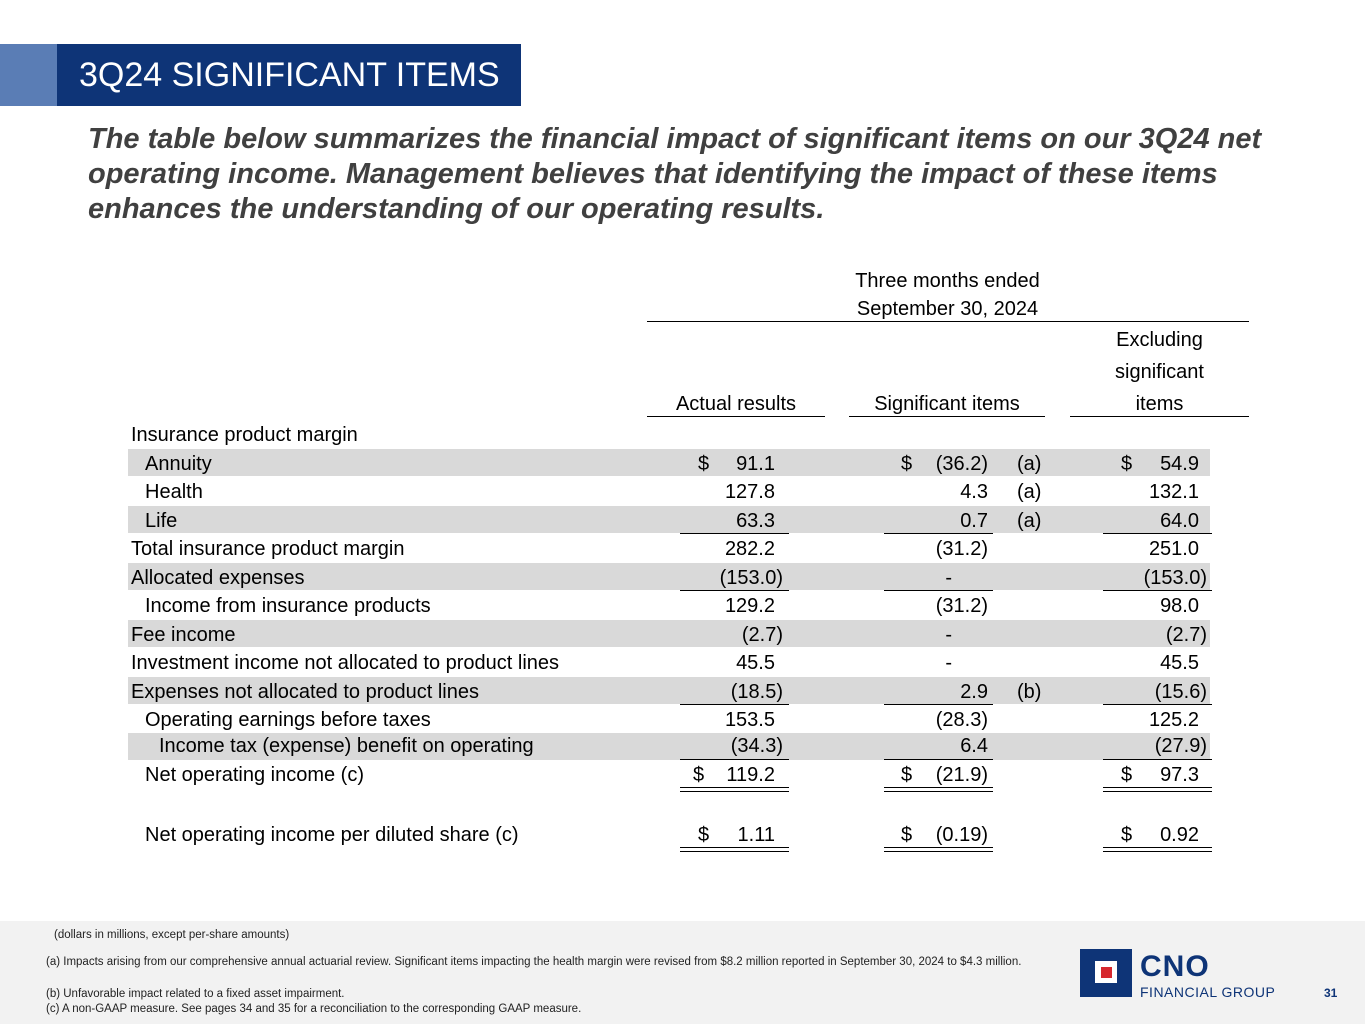  I want to click on significant-value: (0.19), so click(961, 835).